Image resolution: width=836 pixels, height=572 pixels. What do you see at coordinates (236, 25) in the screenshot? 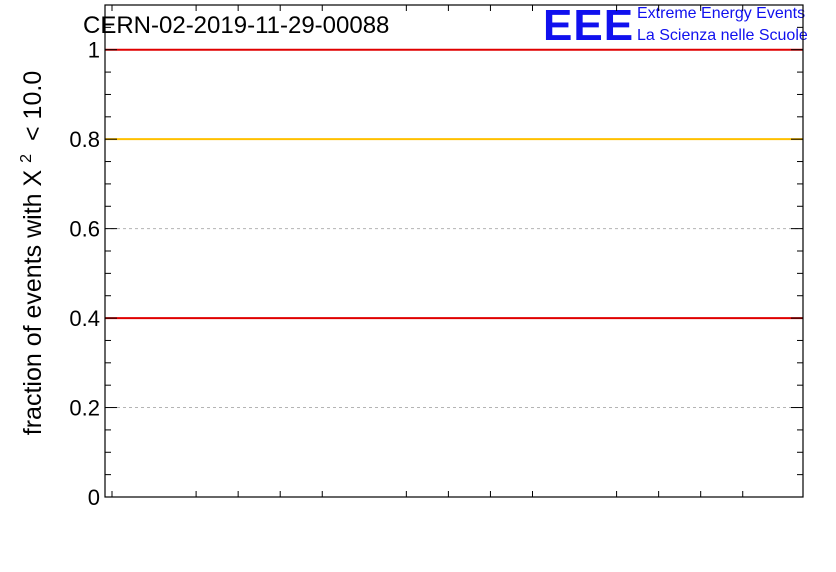
I see `chart-title: CERN-02-2019-11-29-00088` at bounding box center [236, 25].